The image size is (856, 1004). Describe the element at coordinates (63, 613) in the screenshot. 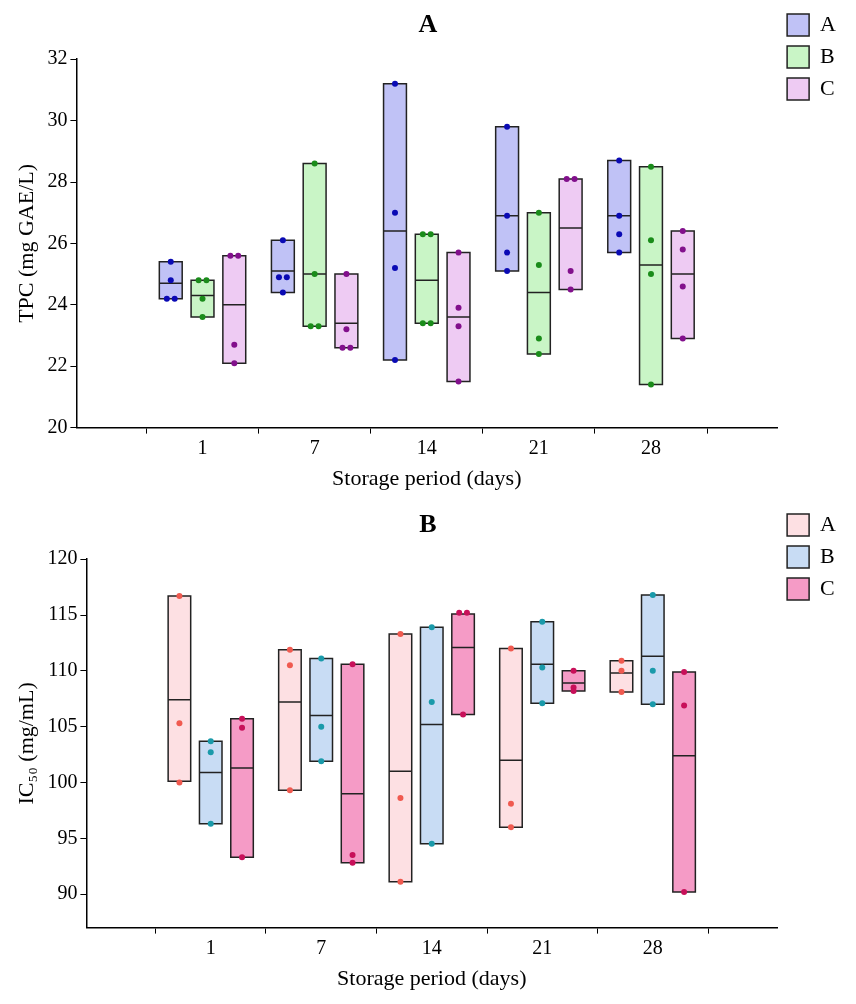

I see `y-tick-label: 115` at that location.